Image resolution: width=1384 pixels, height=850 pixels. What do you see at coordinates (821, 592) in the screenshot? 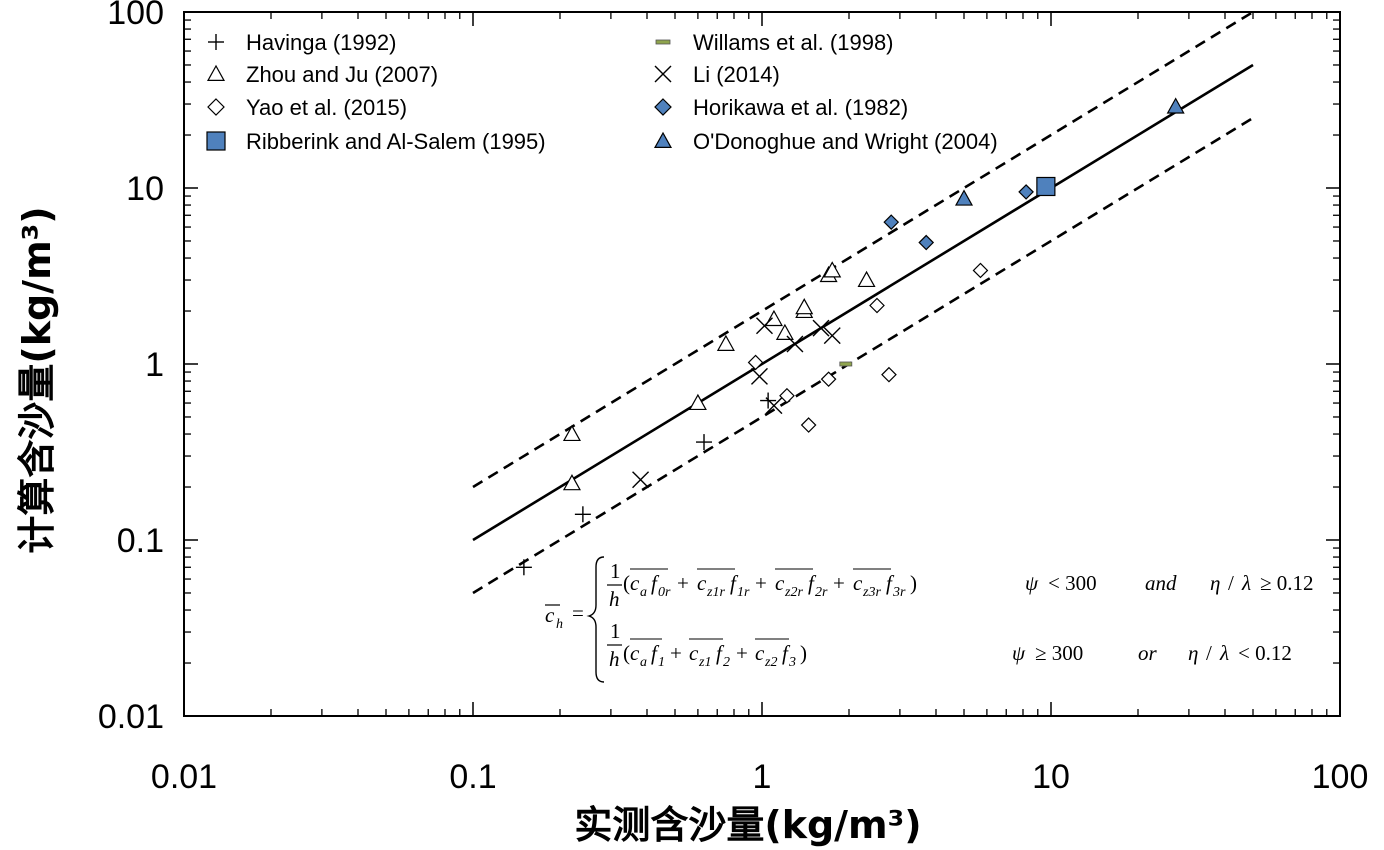
I see `svg-text: 2r` at bounding box center [821, 592].